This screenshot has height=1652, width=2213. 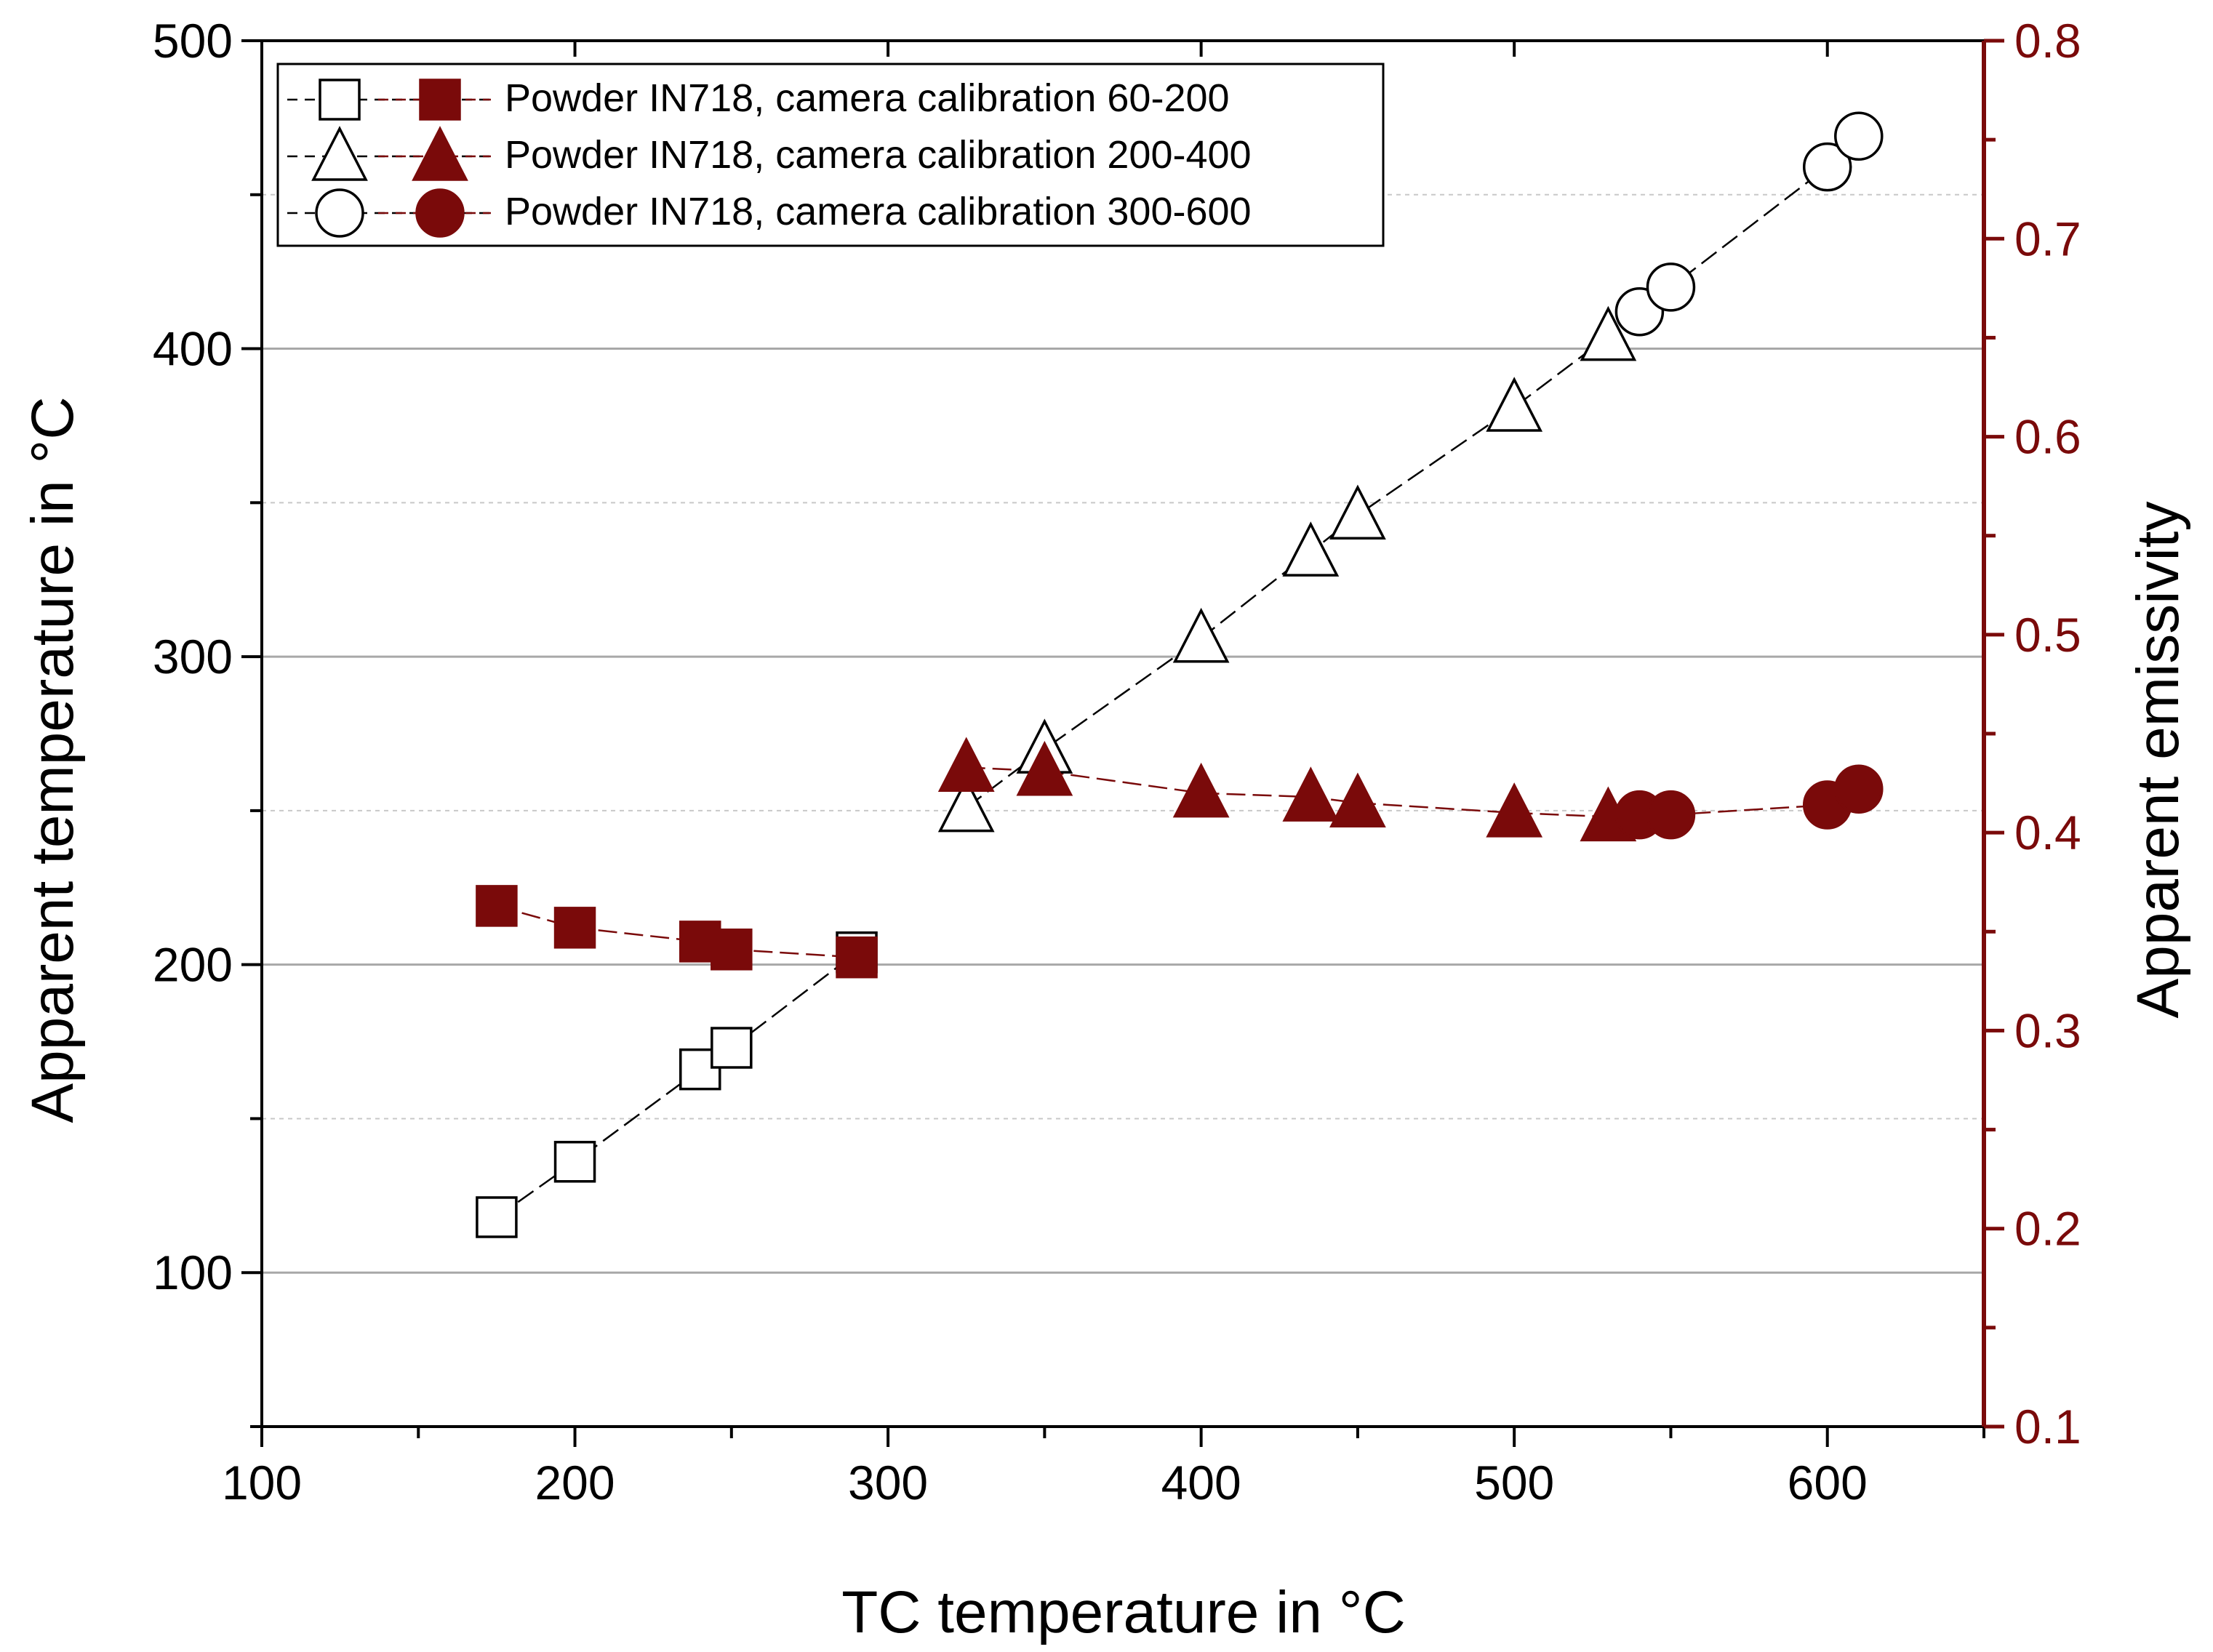 What do you see at coordinates (193, 1272) in the screenshot?
I see `y-tick-label: 100` at bounding box center [193, 1272].